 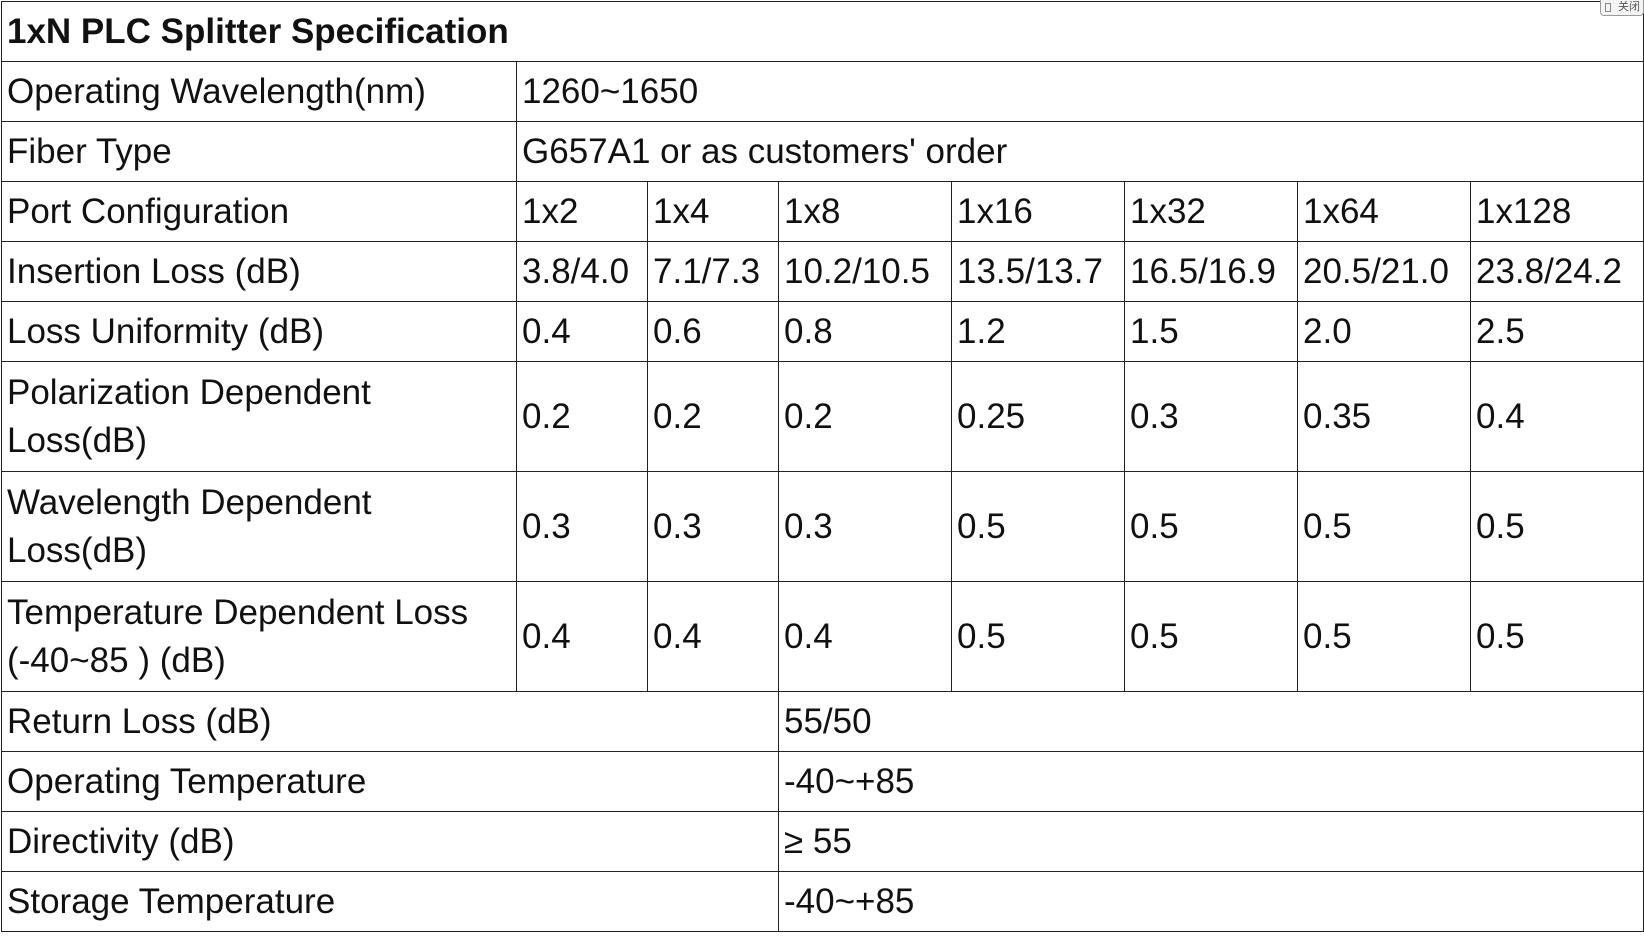 I want to click on row-value: 55/50, so click(x=1210, y=721).